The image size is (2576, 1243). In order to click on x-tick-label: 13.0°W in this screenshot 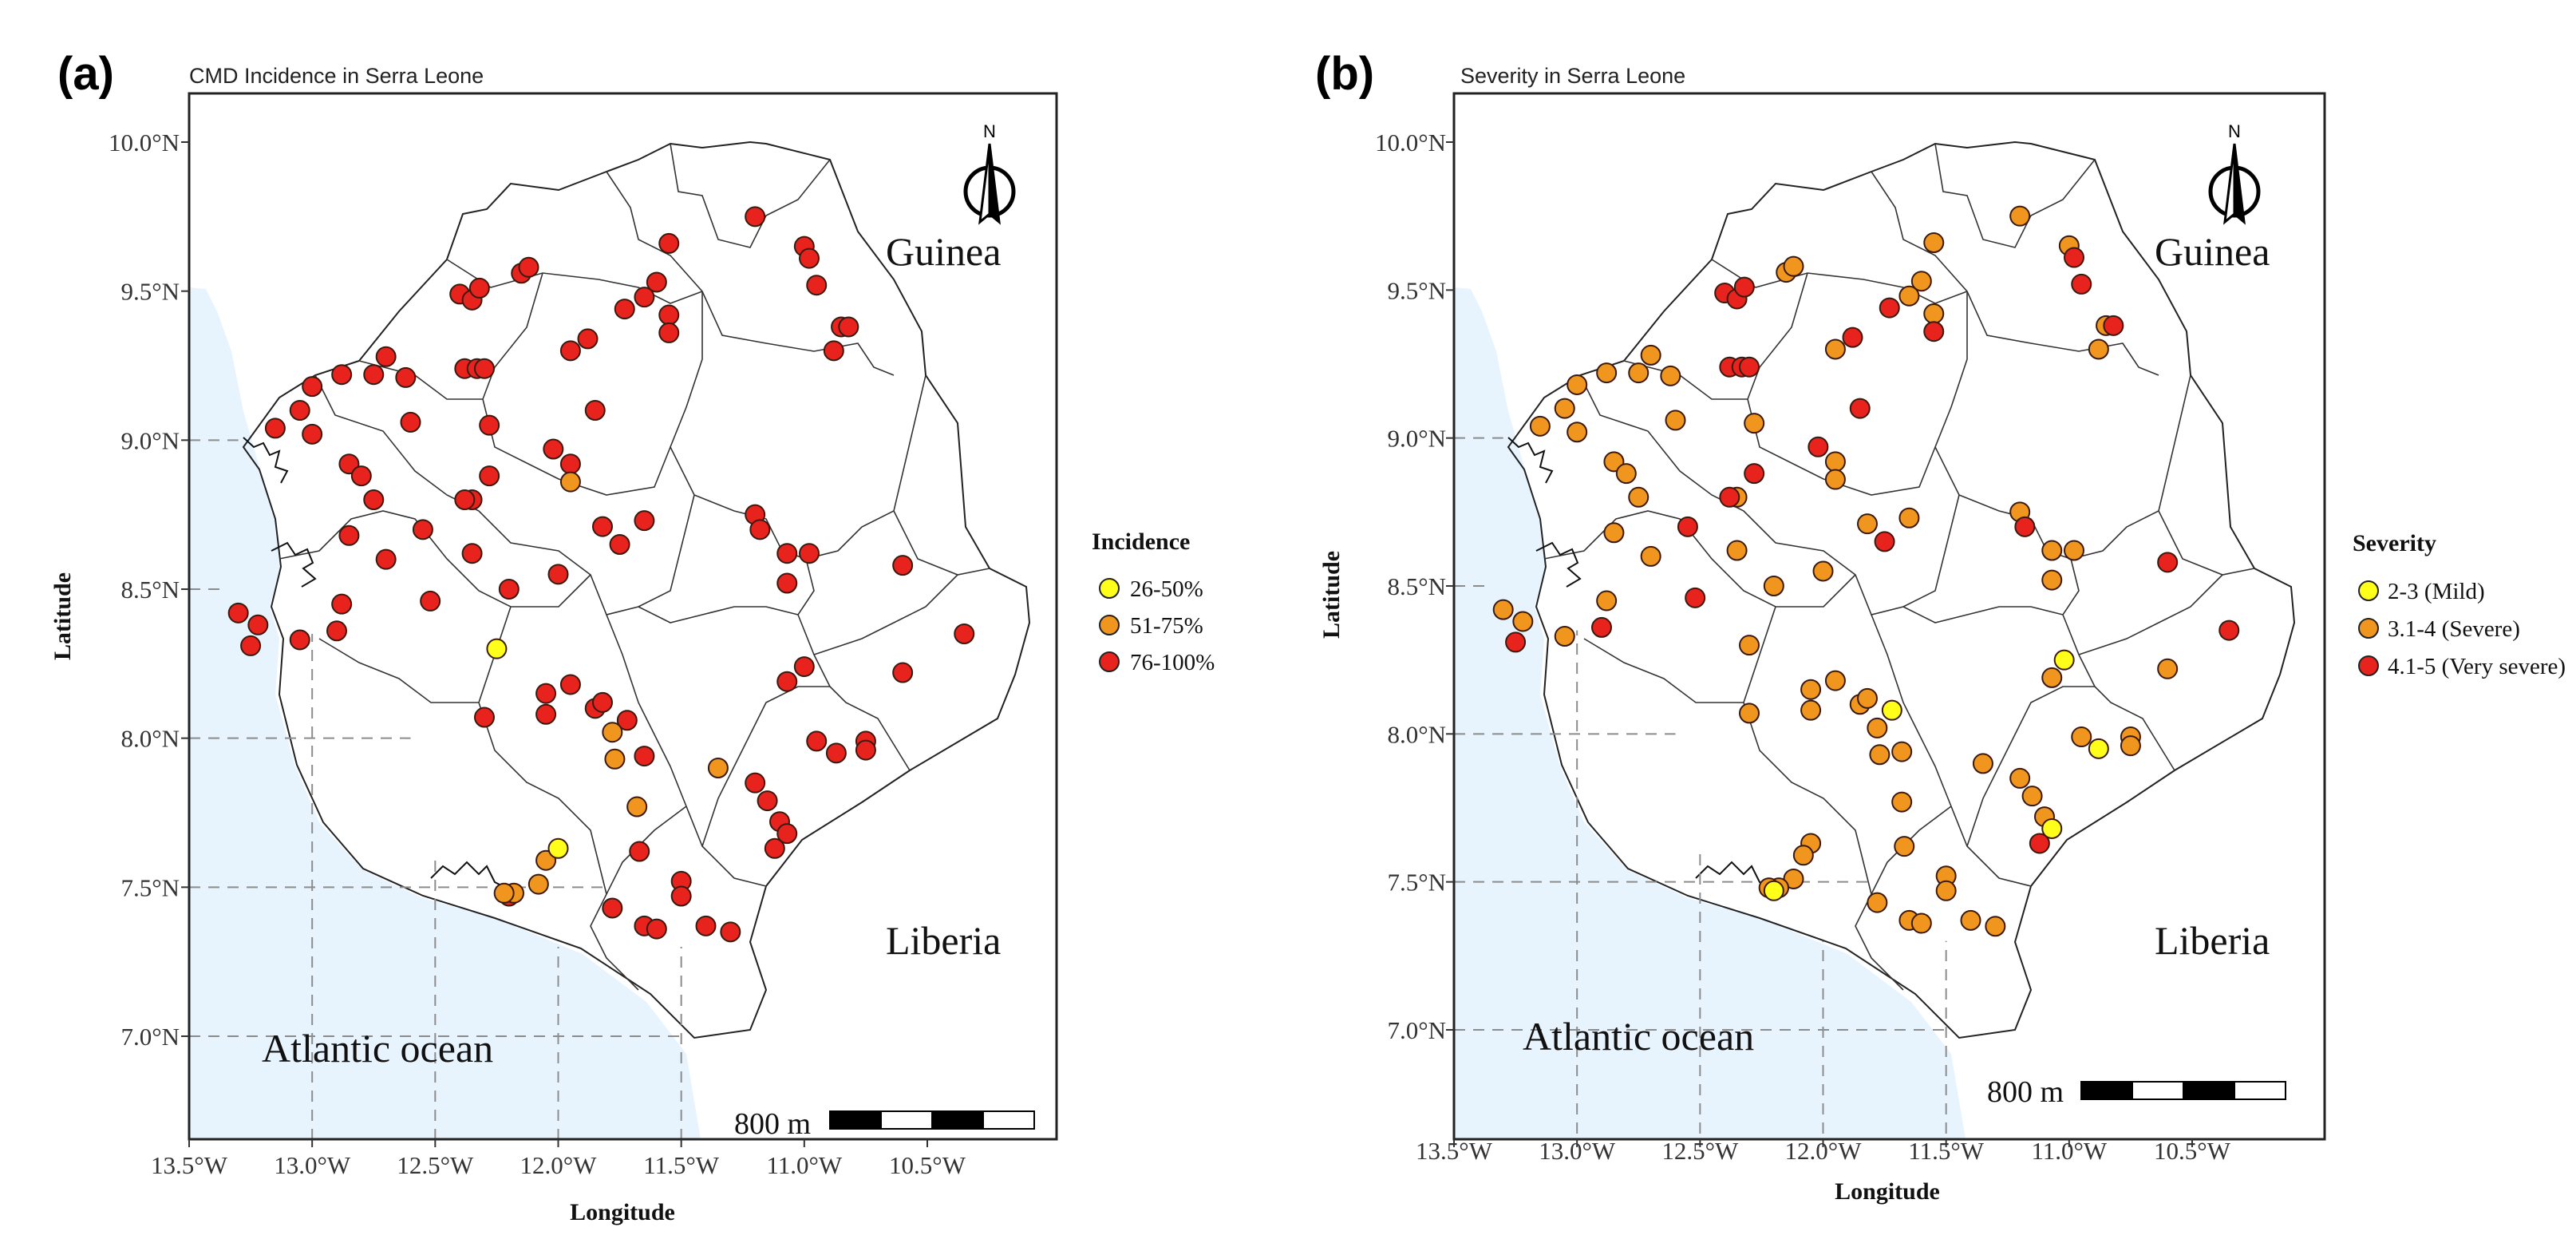, I will do `click(312, 1165)`.